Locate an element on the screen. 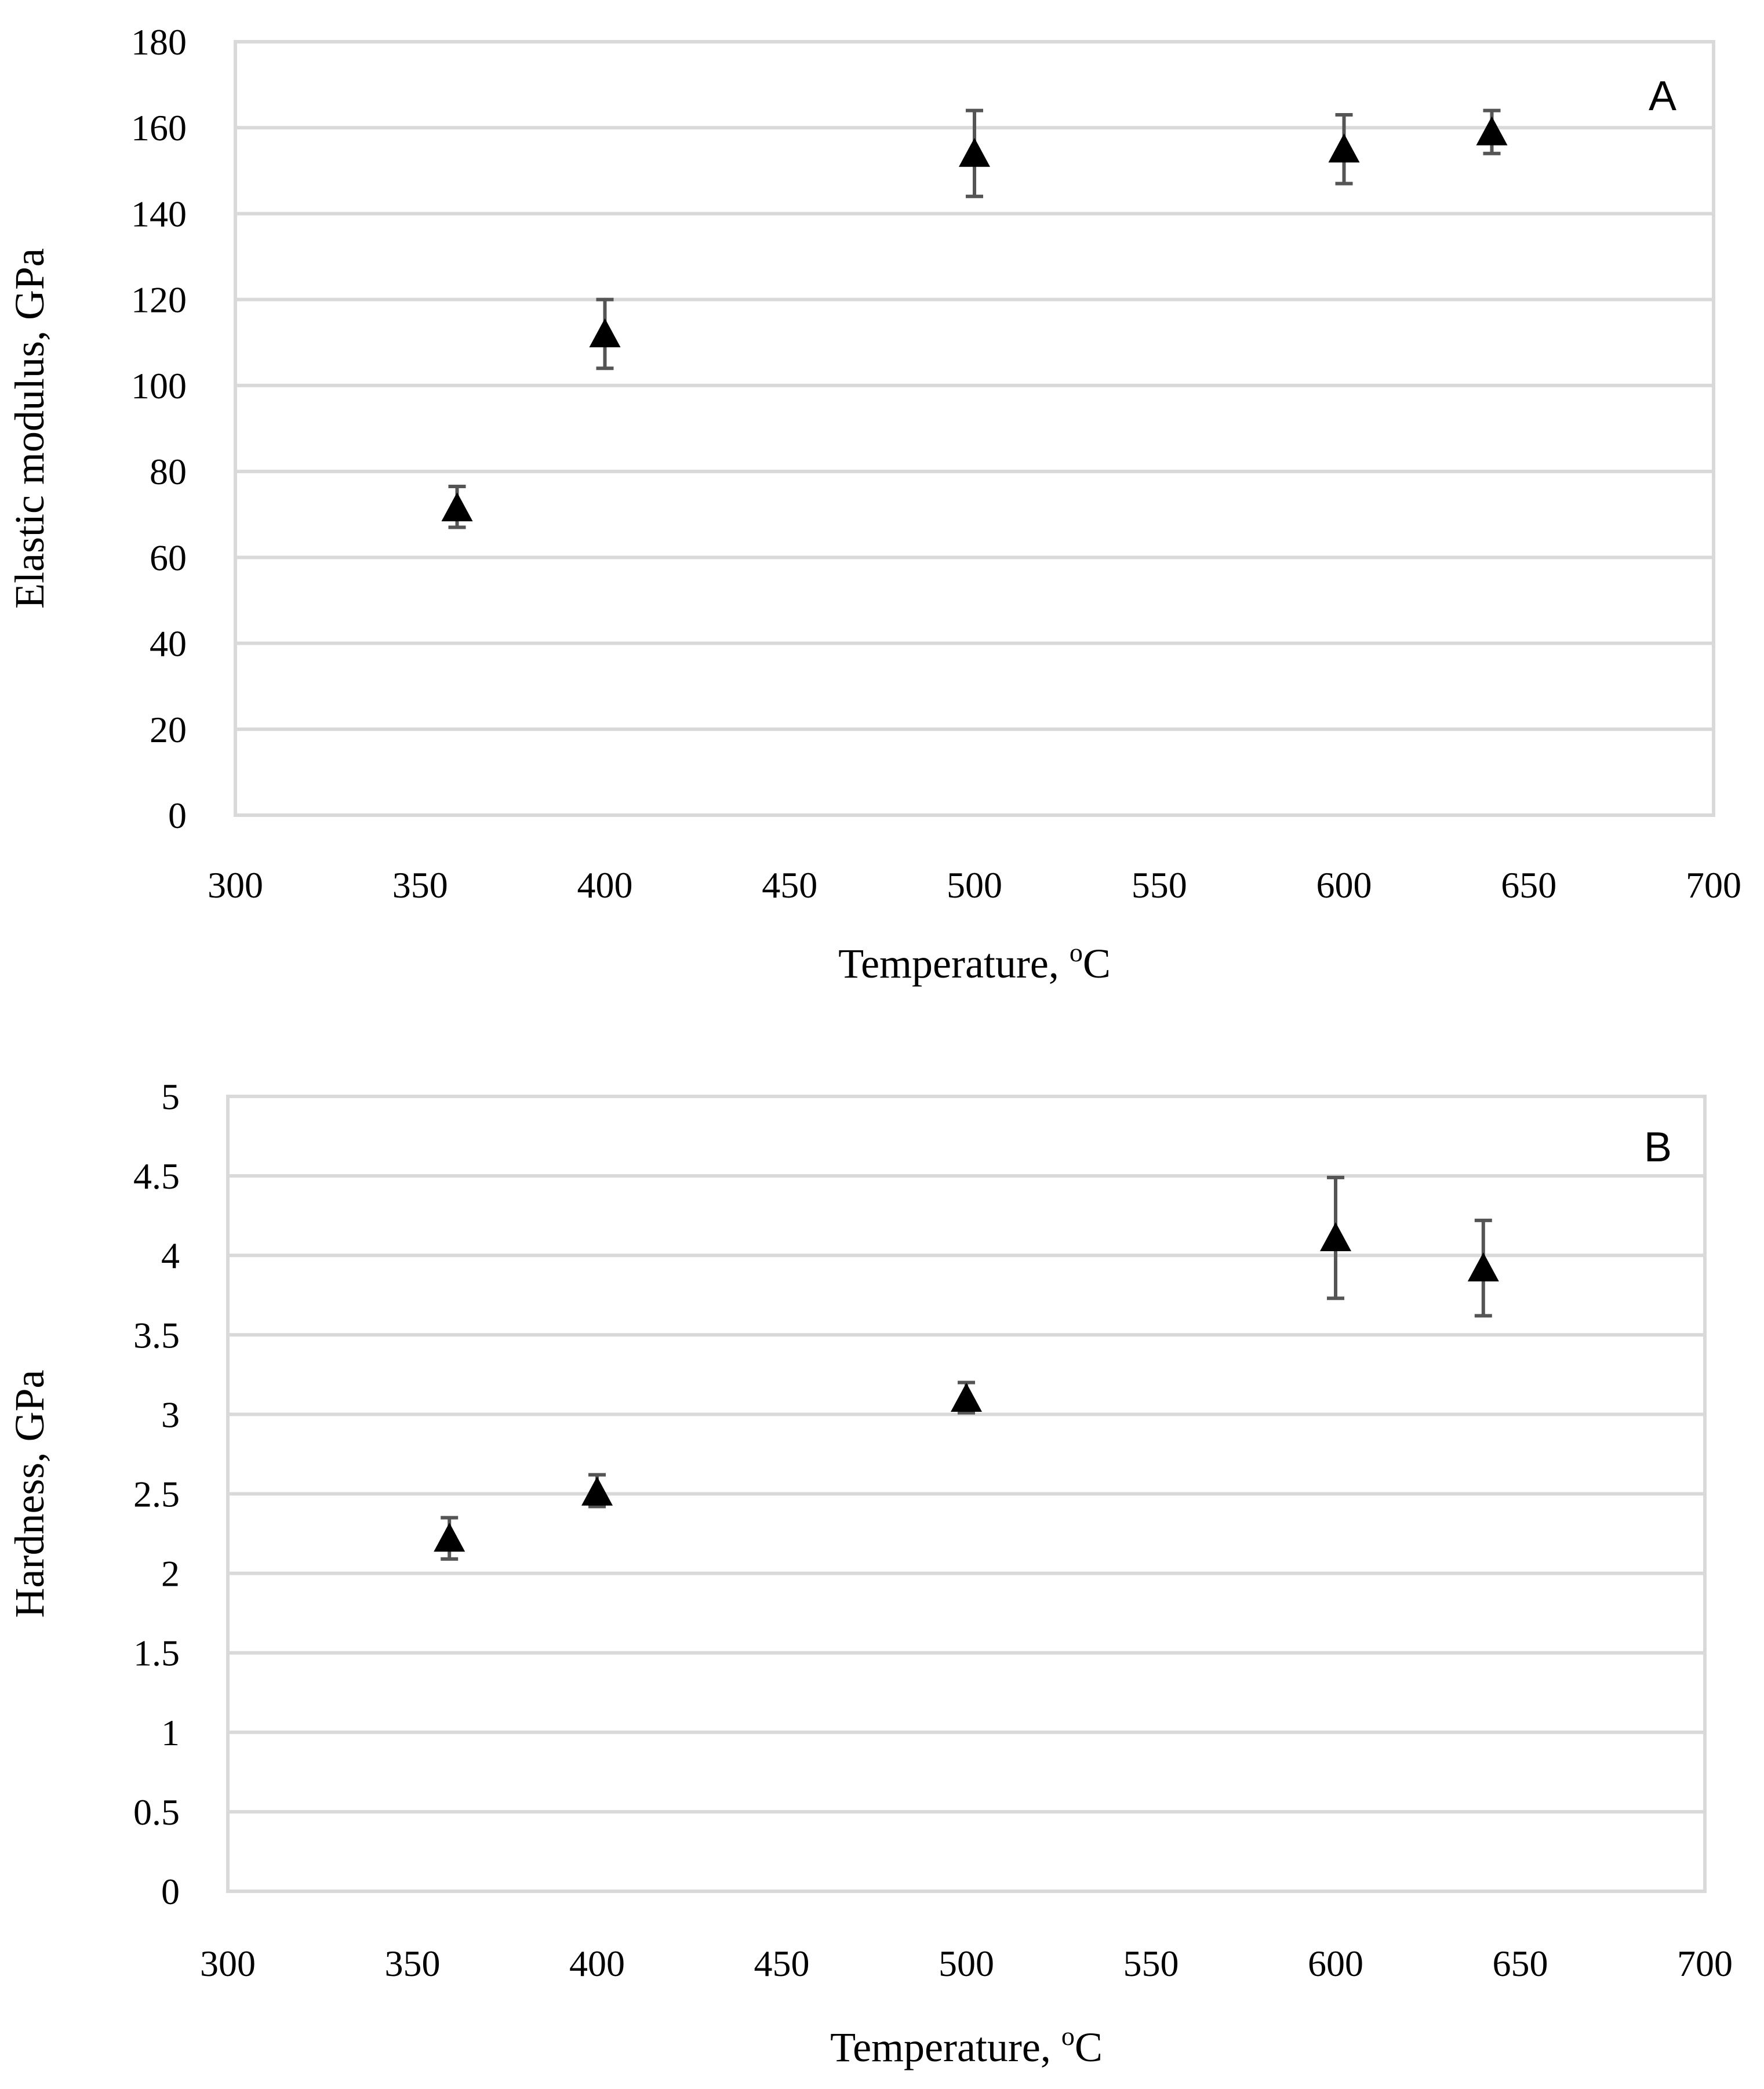 This screenshot has height=2089, width=1764. y-tick-label: 4 is located at coordinates (170, 1256).